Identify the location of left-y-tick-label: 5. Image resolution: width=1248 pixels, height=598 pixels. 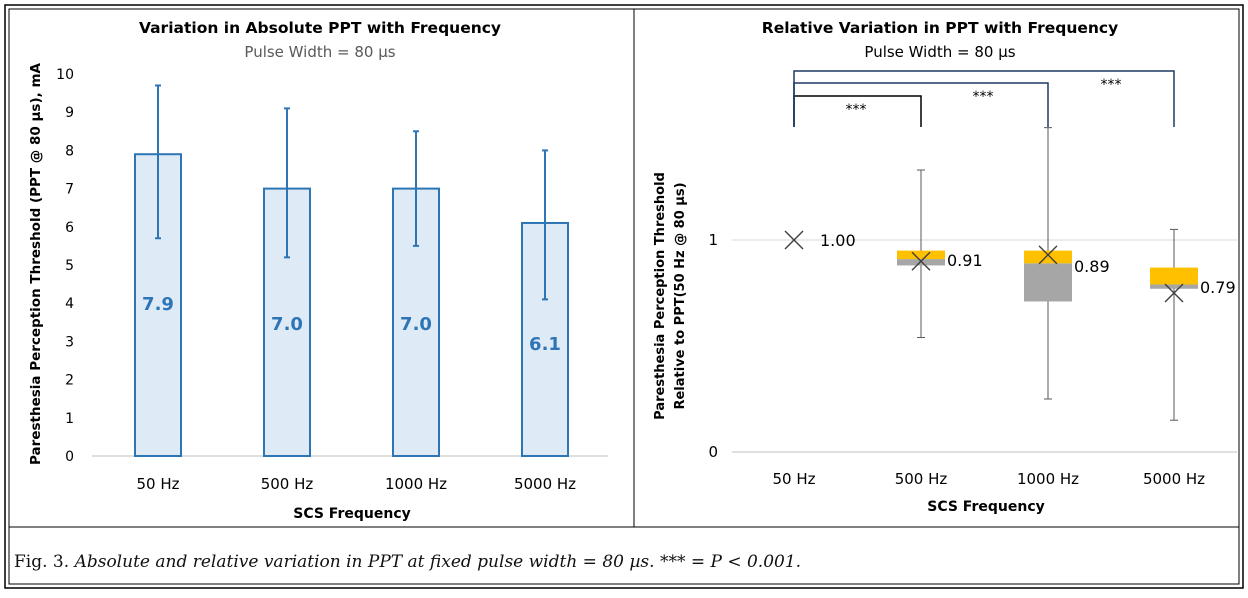
(69, 266).